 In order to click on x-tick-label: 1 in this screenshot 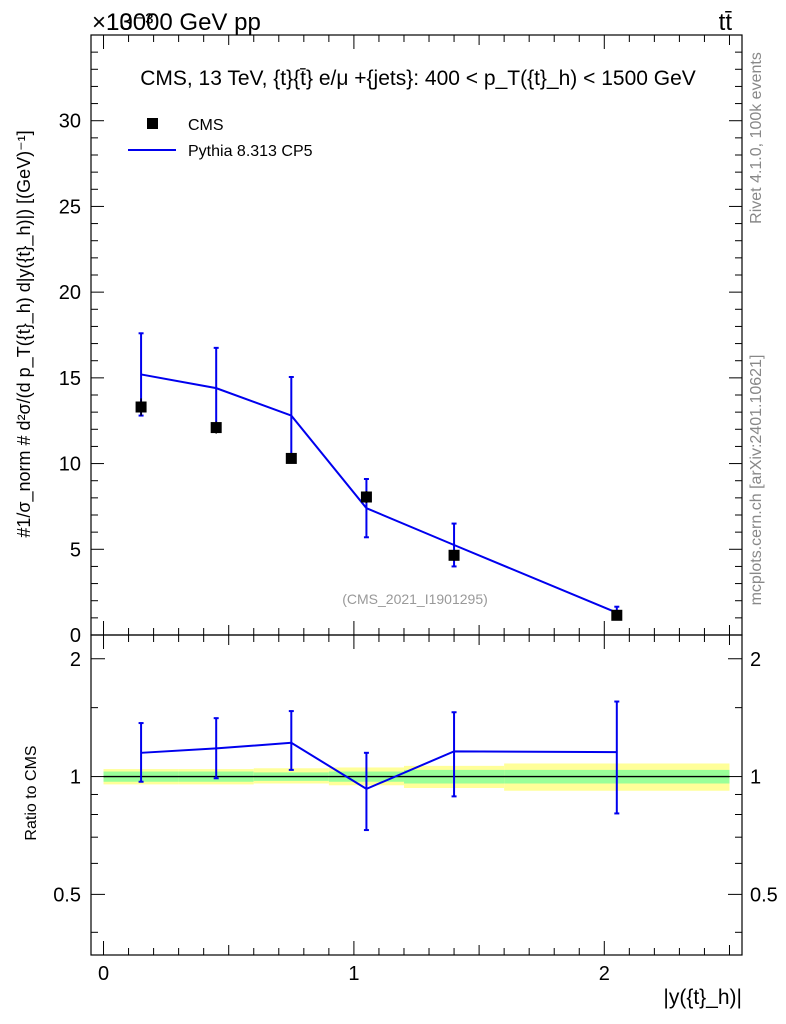, I will do `click(353, 974)`.